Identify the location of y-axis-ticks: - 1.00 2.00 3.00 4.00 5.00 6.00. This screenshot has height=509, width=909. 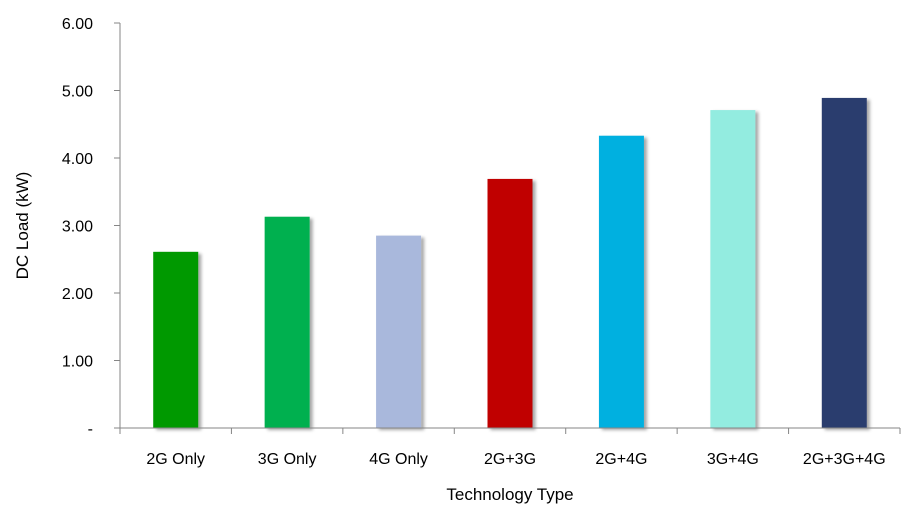
(91, 227).